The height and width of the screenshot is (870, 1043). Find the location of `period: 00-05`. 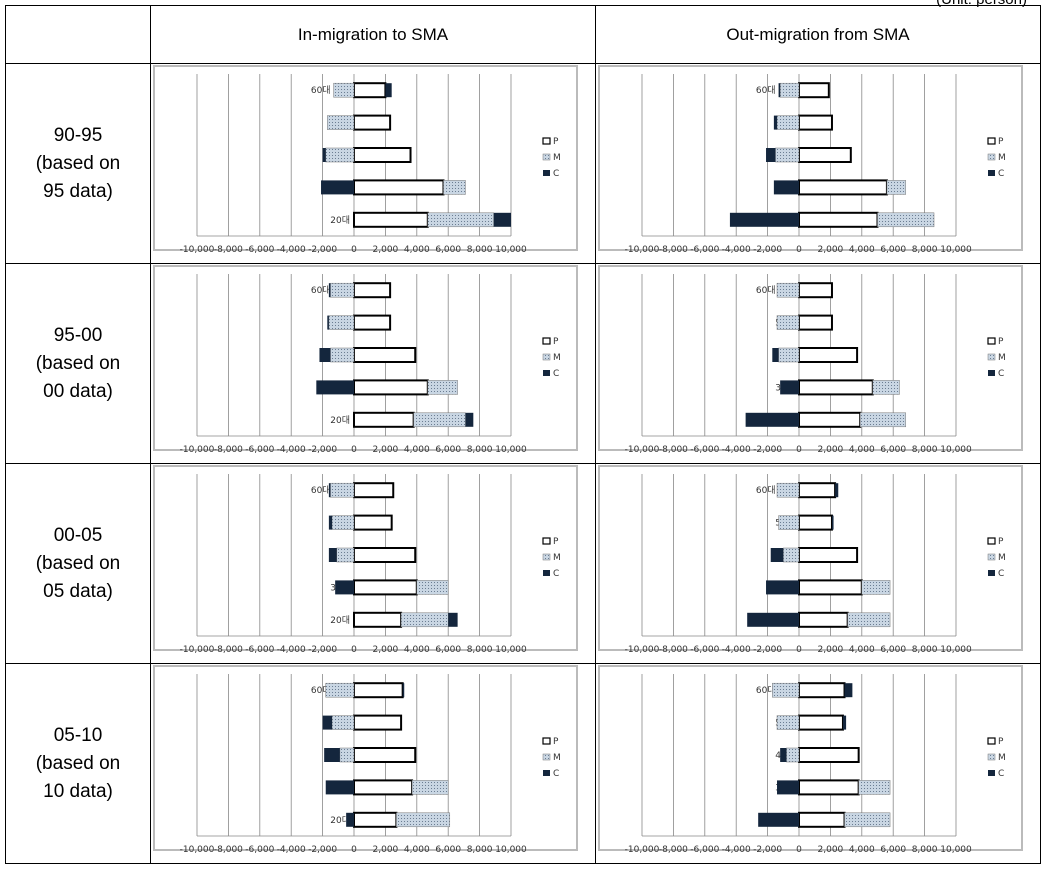

period: 00-05 is located at coordinates (78, 535).